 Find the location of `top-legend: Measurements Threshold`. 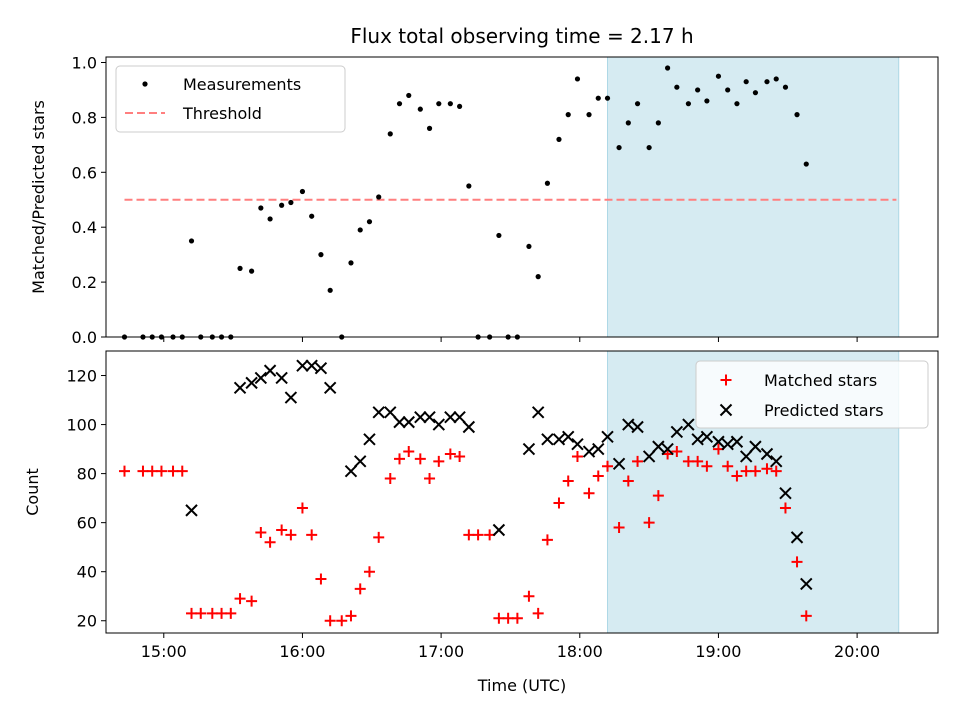

top-legend: Measurements Threshold is located at coordinates (230, 99).